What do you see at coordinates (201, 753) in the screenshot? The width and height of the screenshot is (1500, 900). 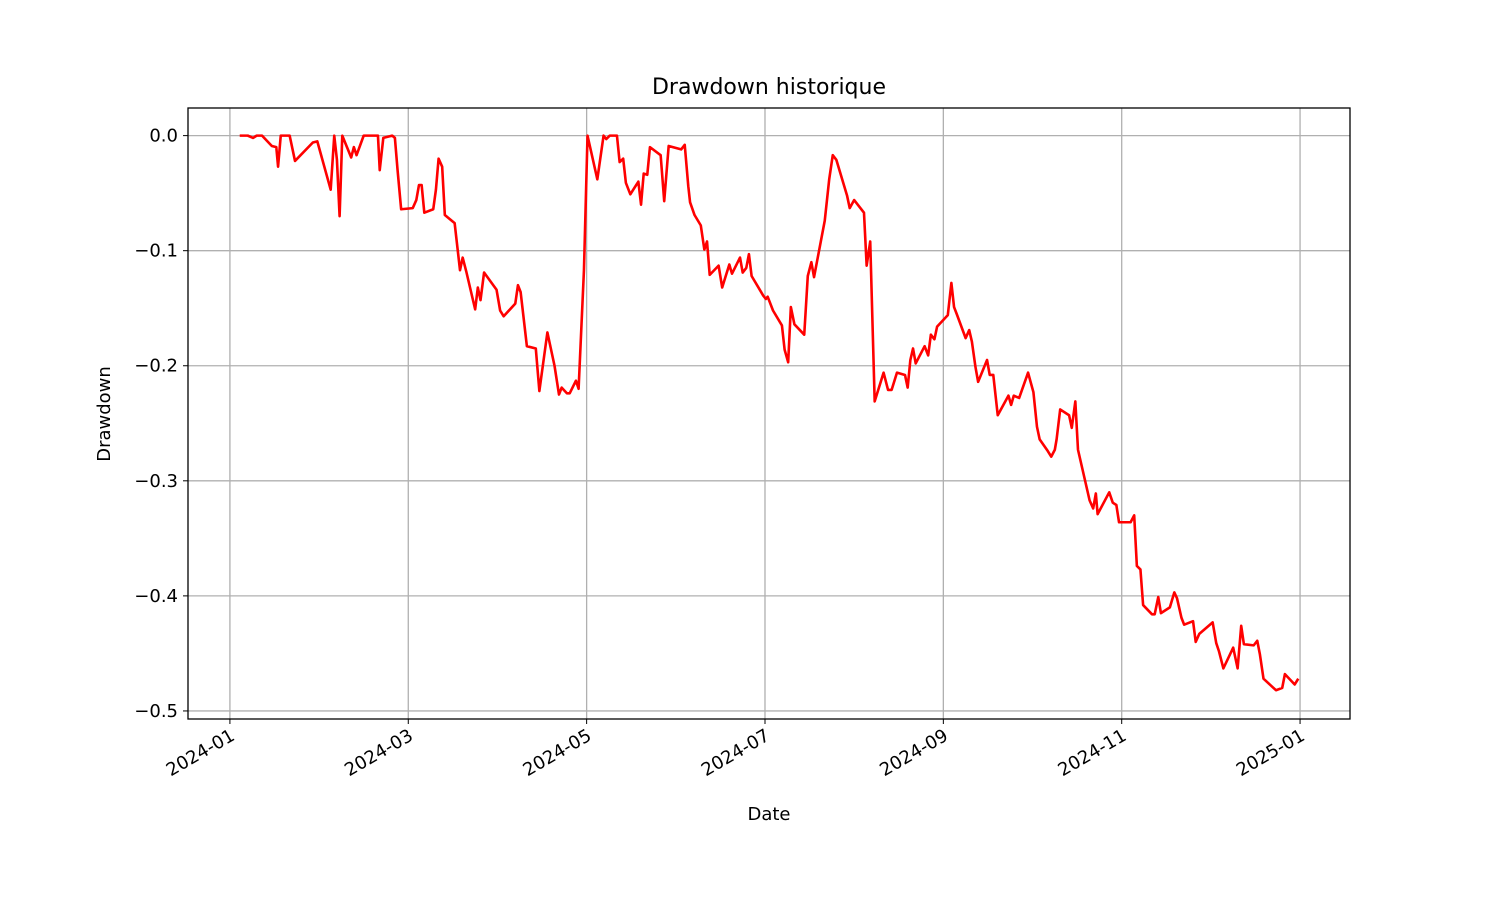 I see `x-tick-label: 2024-01` at bounding box center [201, 753].